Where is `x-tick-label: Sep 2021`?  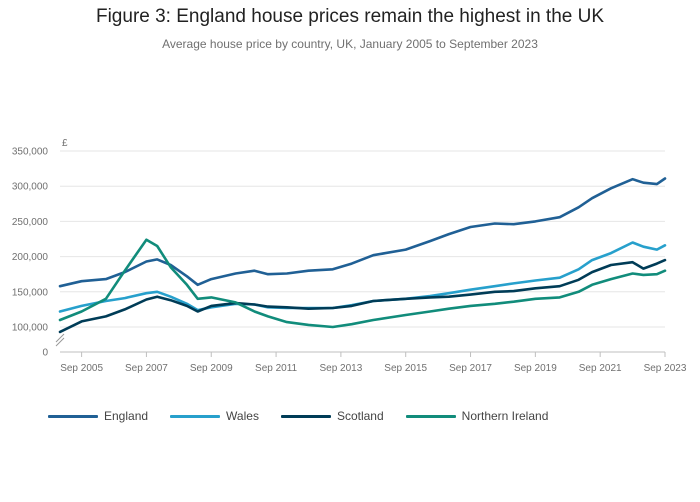 x-tick-label: Sep 2021 is located at coordinates (600, 368).